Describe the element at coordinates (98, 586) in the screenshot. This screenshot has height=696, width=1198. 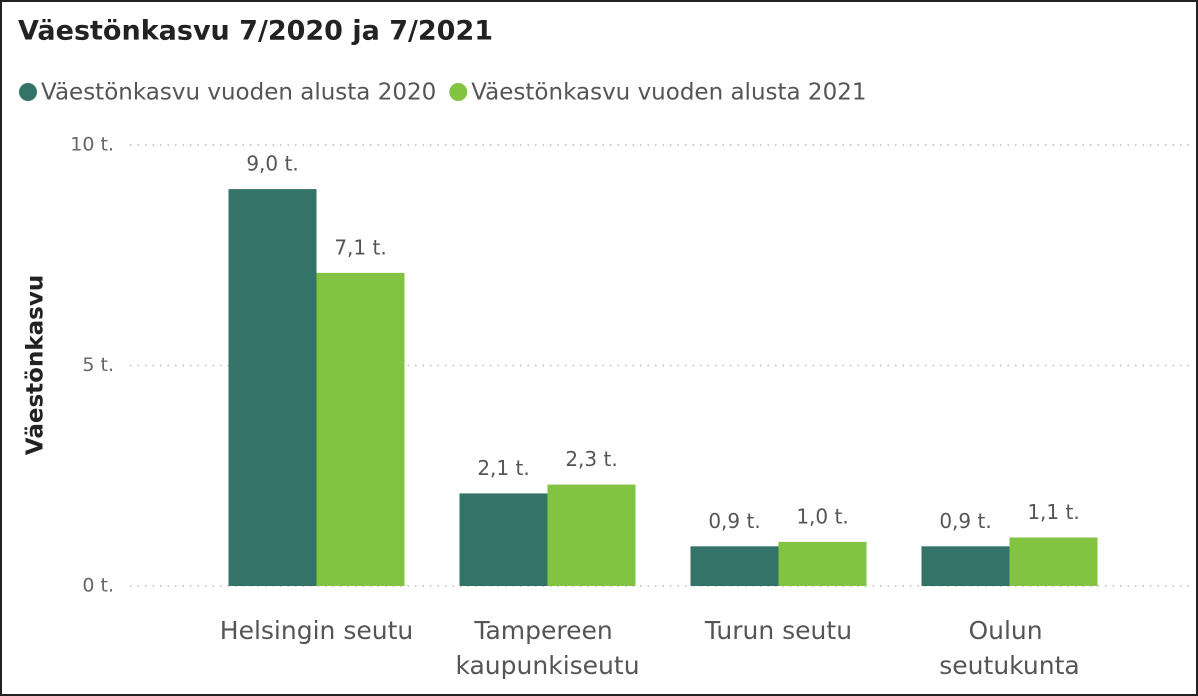
I see `y-tick-label: 0 t.` at that location.